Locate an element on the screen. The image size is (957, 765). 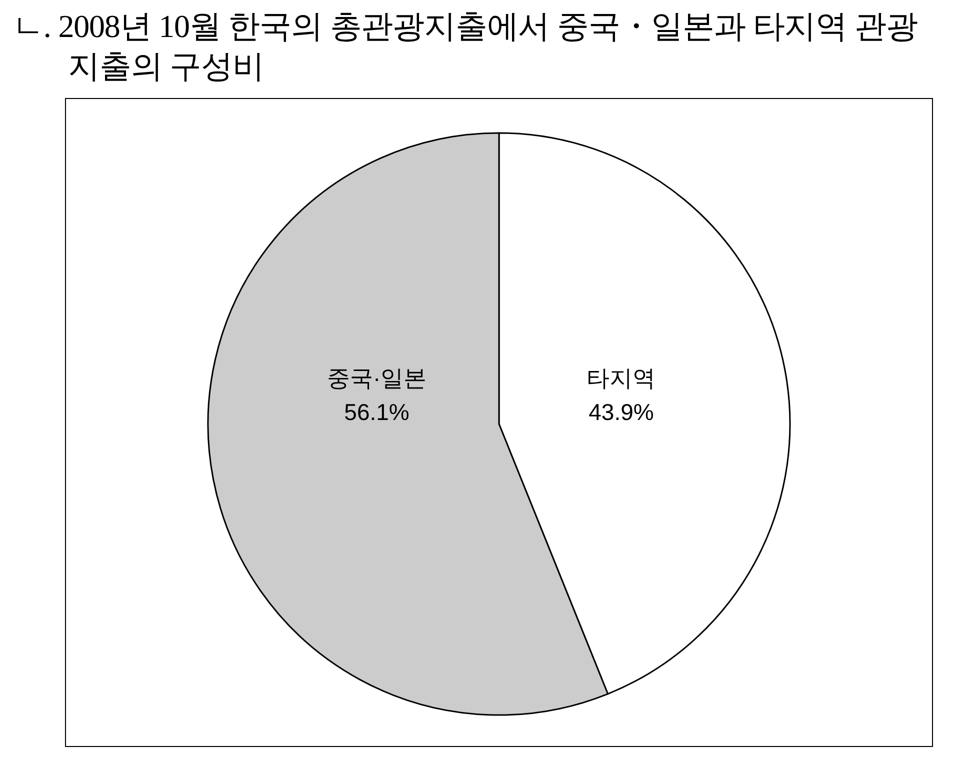
slice-label: 중국·일본 is located at coordinates (376, 378).